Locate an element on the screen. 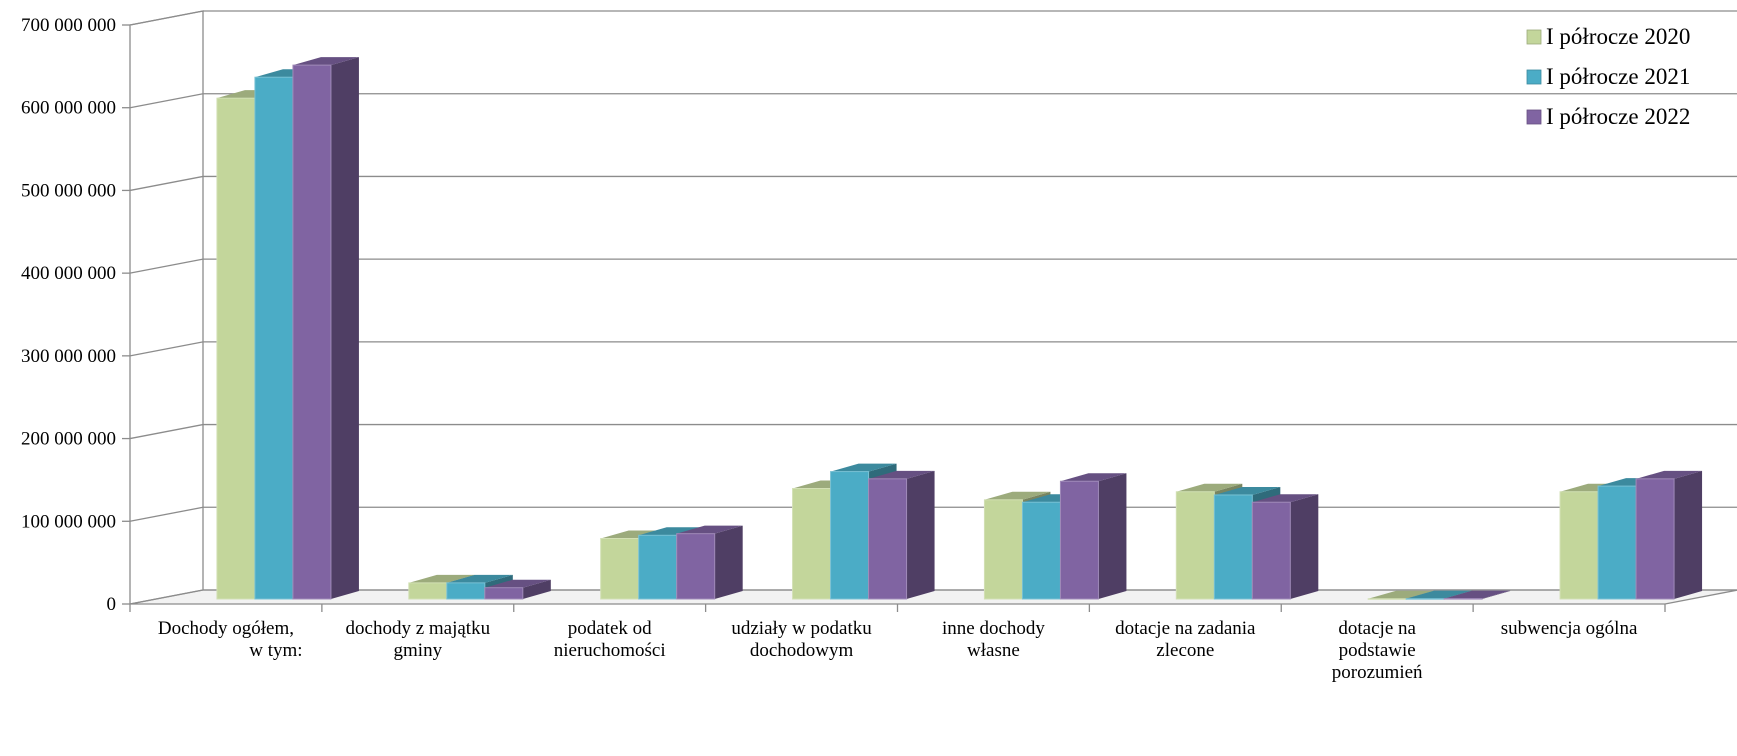 The height and width of the screenshot is (756, 1737). y-tick-label: 300 000 000 is located at coordinates (68, 356).